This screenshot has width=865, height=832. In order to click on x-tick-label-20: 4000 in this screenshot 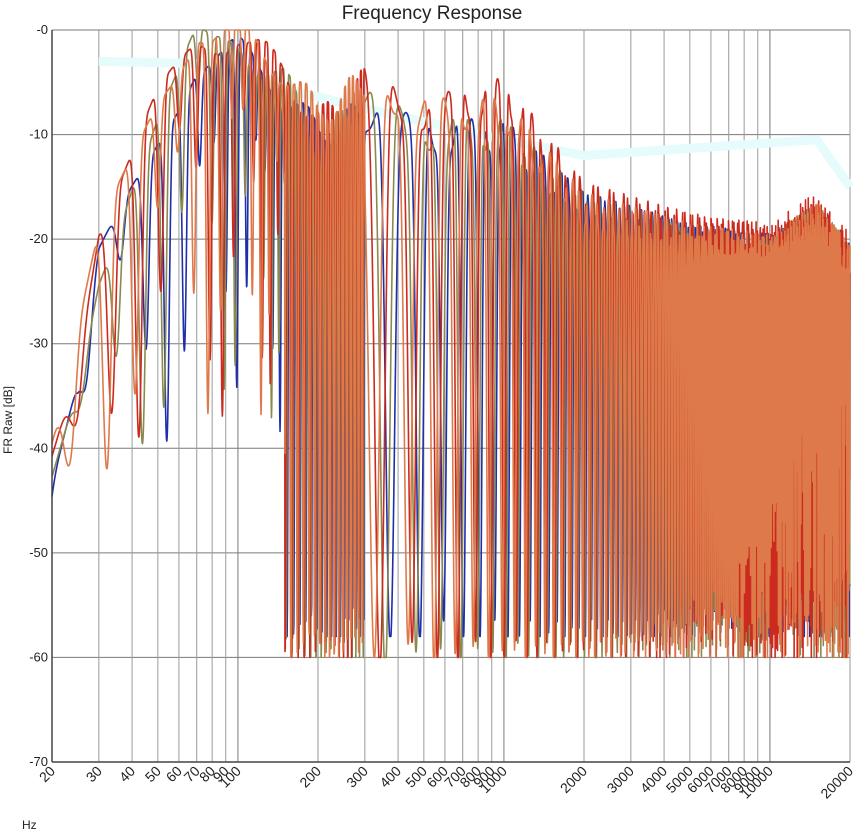, I will do `click(653, 779)`.